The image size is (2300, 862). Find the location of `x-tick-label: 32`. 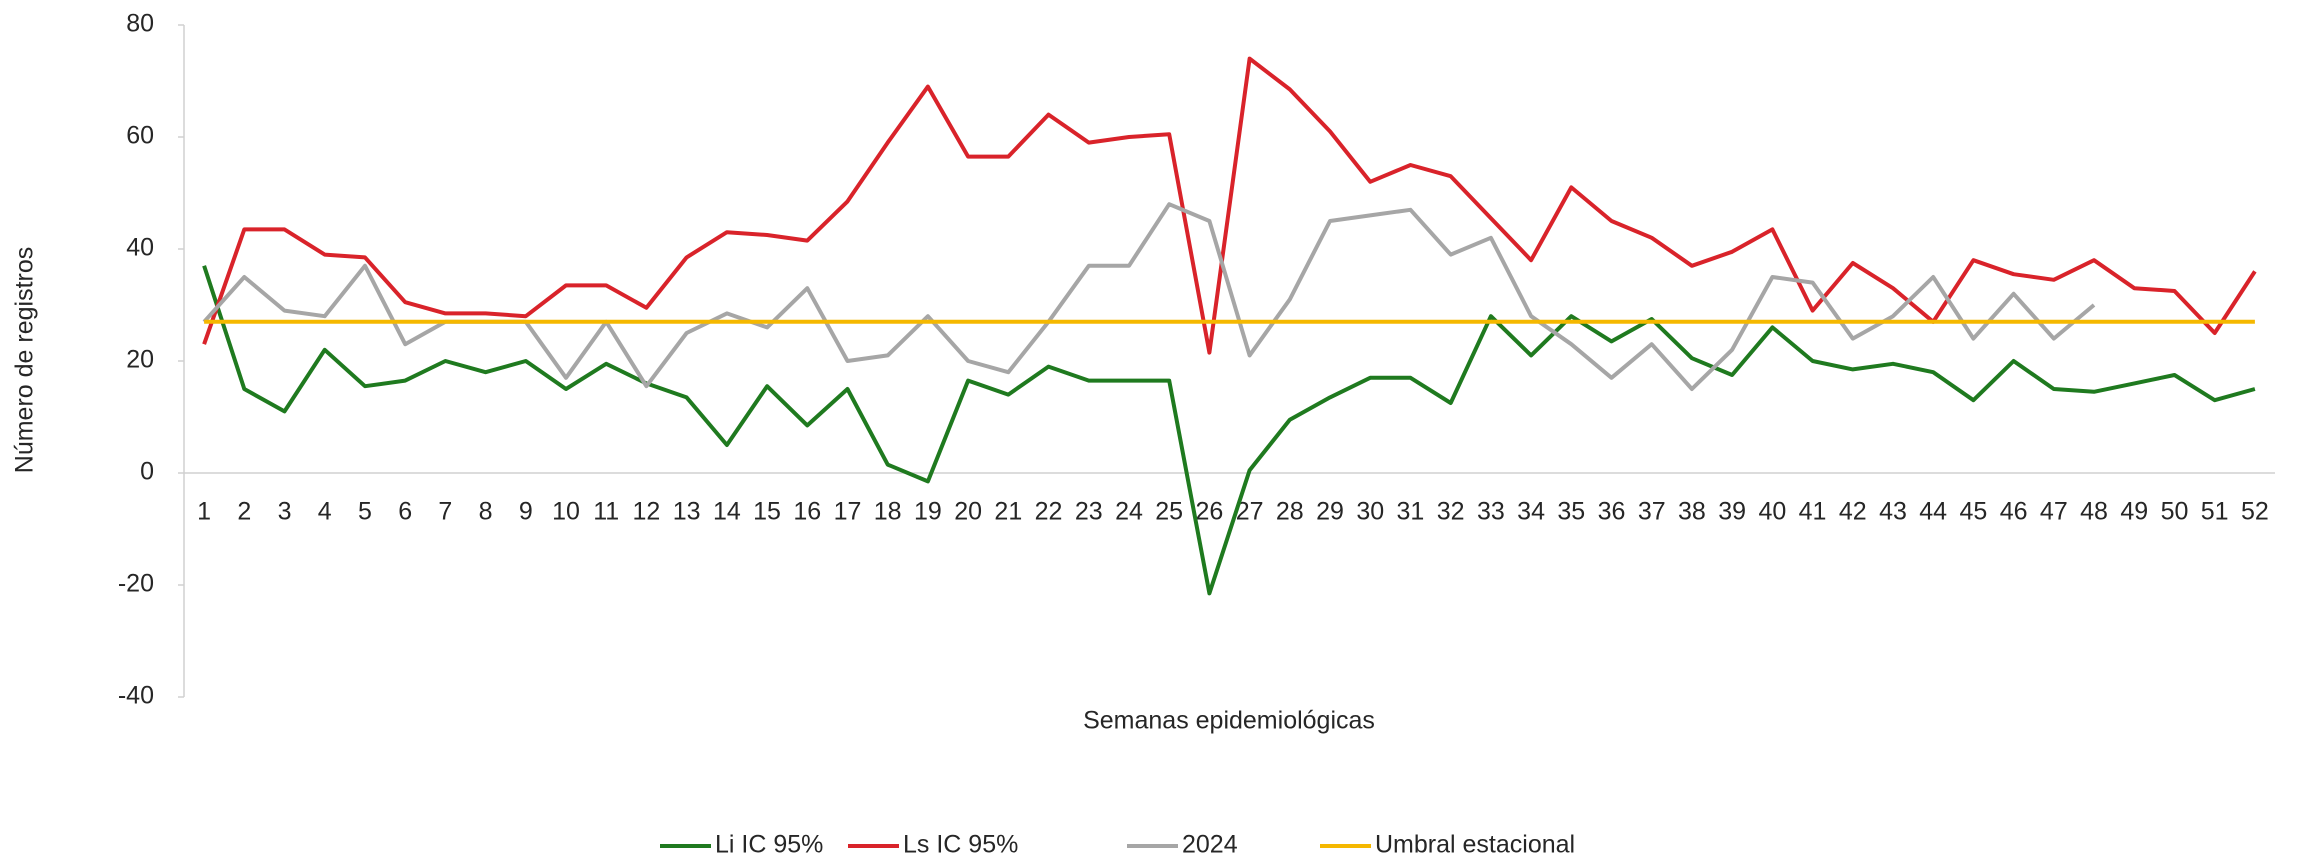

x-tick-label: 32 is located at coordinates (1451, 512).